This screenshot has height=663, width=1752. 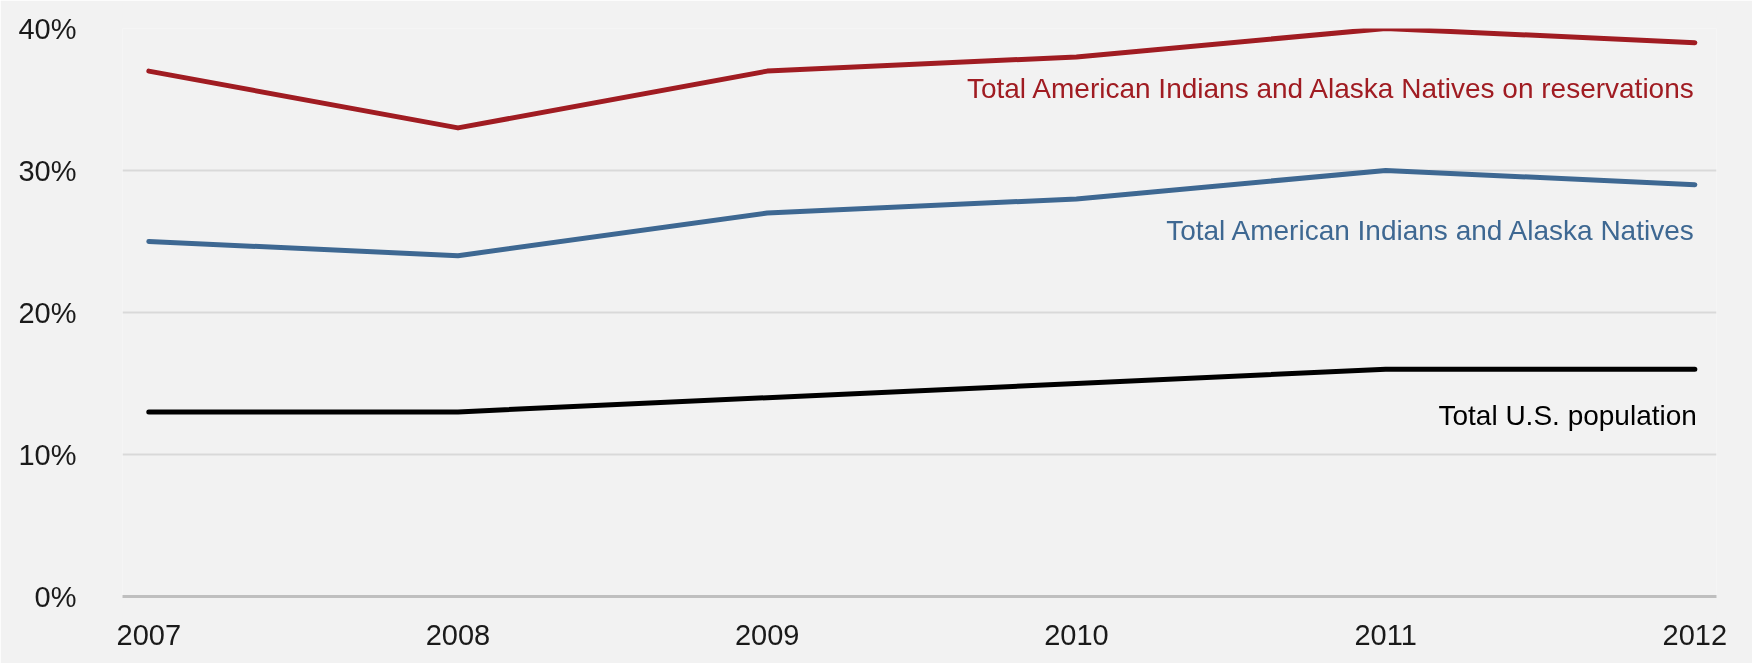 I want to click on x-tick-label: 2012, so click(x=1695, y=634).